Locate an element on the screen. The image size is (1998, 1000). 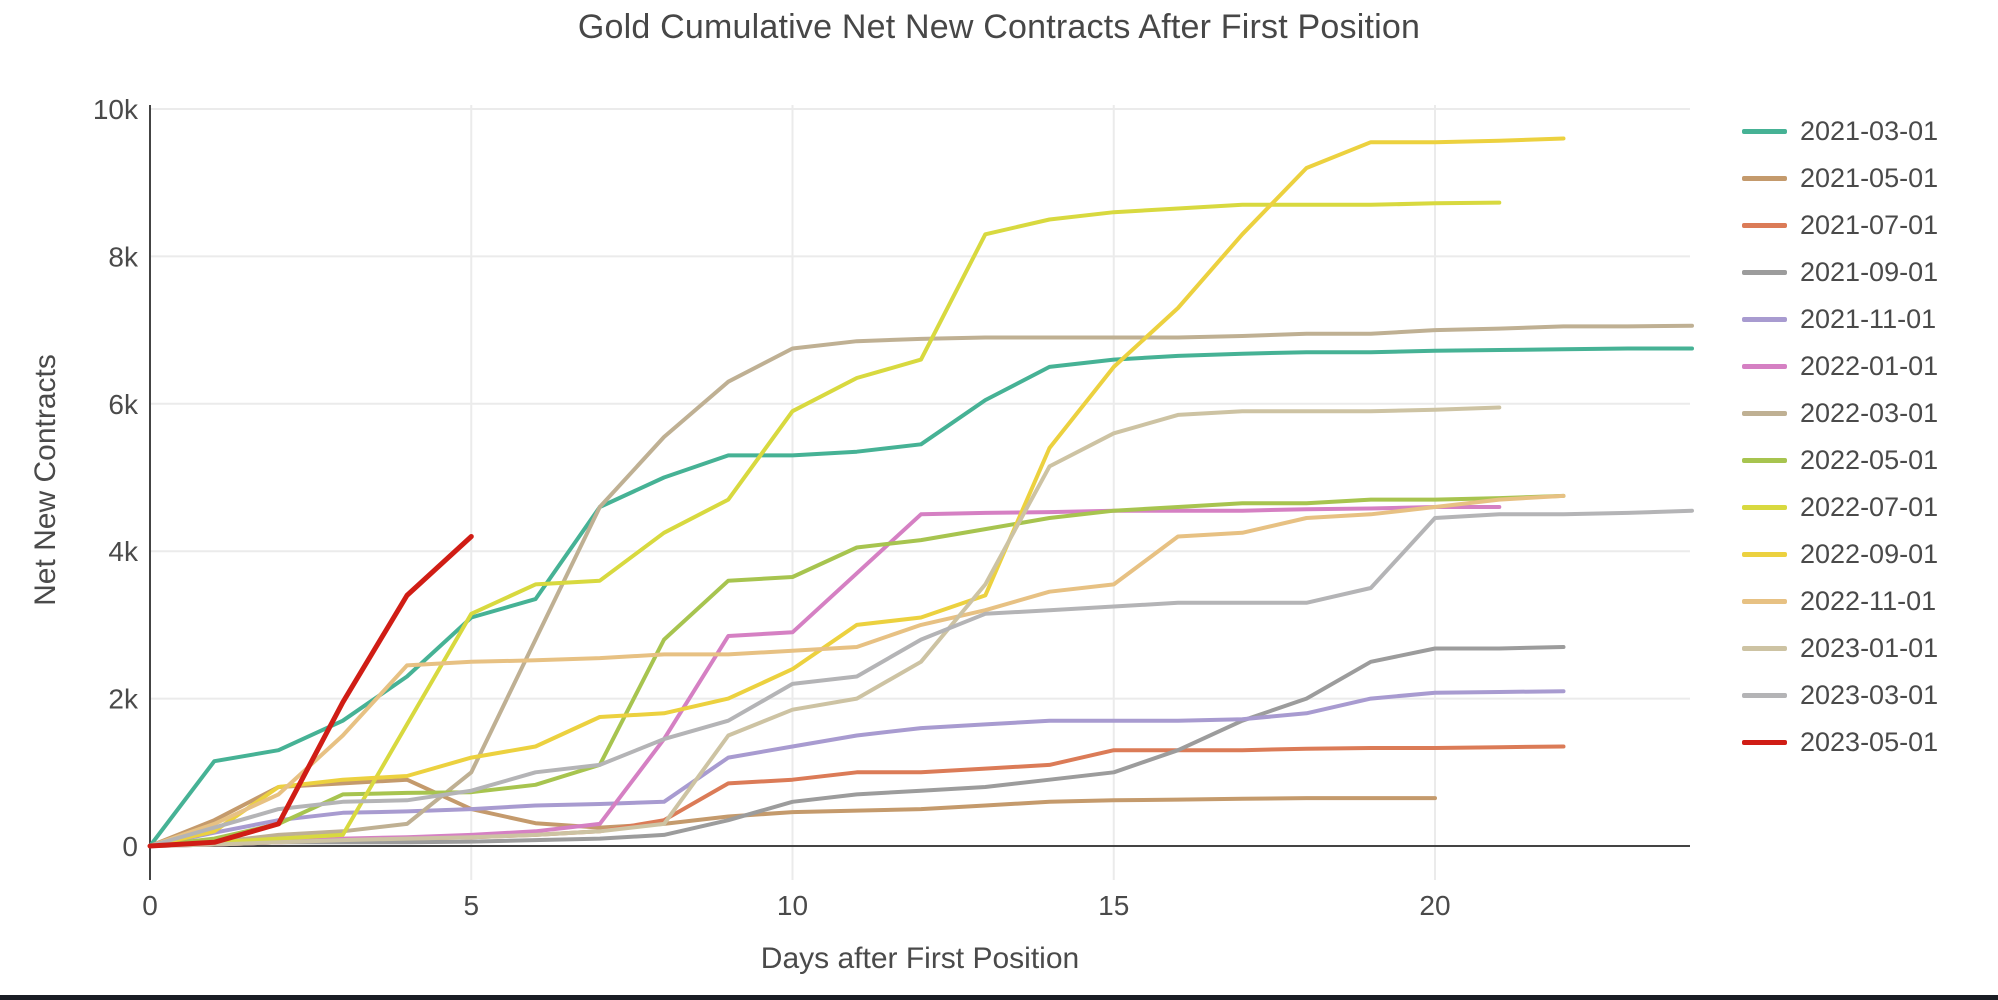
legend-item-2022-11-01: 2022-11-01 is located at coordinates (1840, 601).